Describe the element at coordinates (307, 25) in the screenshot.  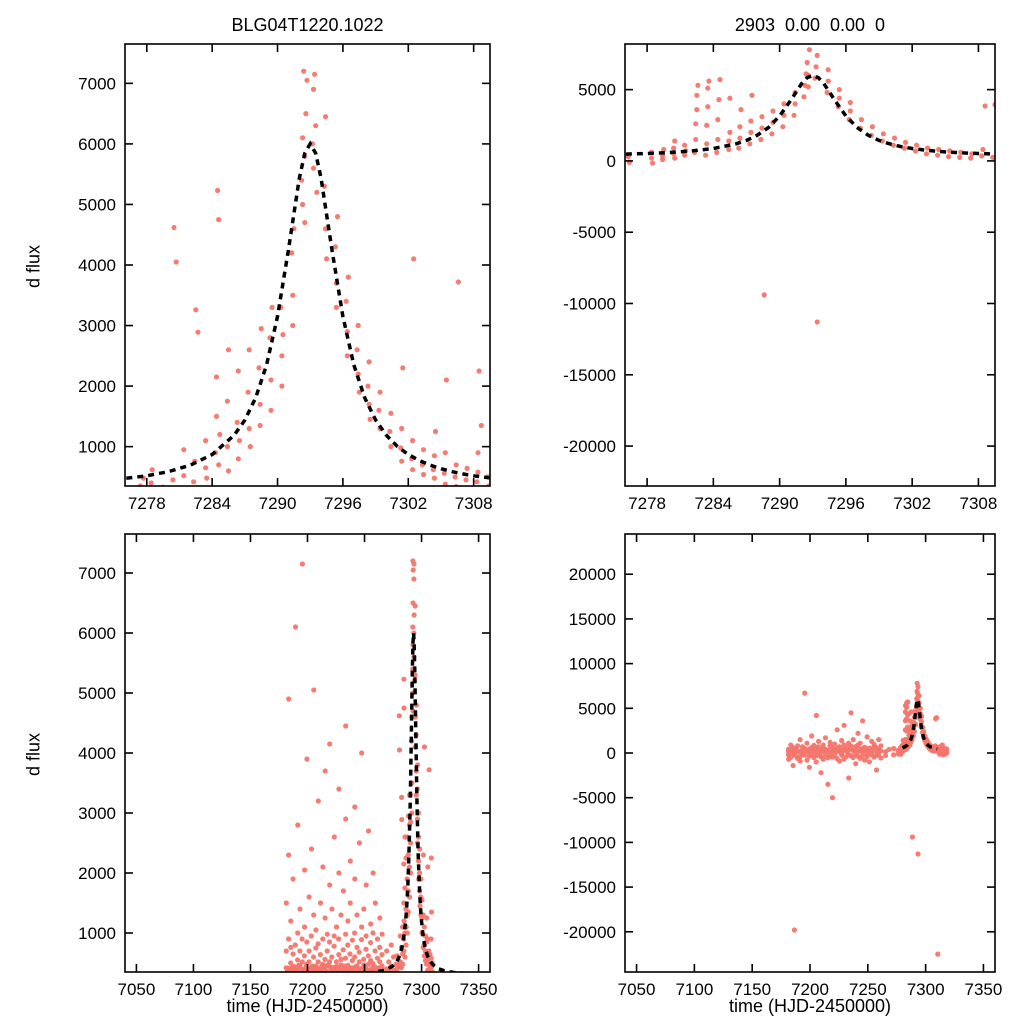
I see `panel-title-left: BLG04T1220.1022` at that location.